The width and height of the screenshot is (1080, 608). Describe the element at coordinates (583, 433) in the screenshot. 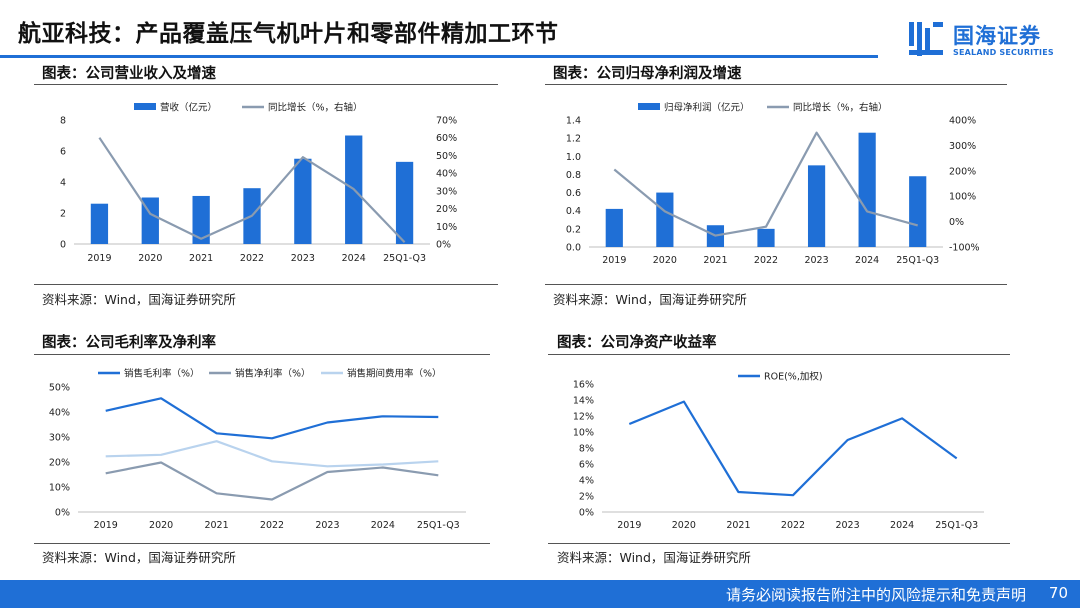

I see `y-tick-label: 10%` at that location.